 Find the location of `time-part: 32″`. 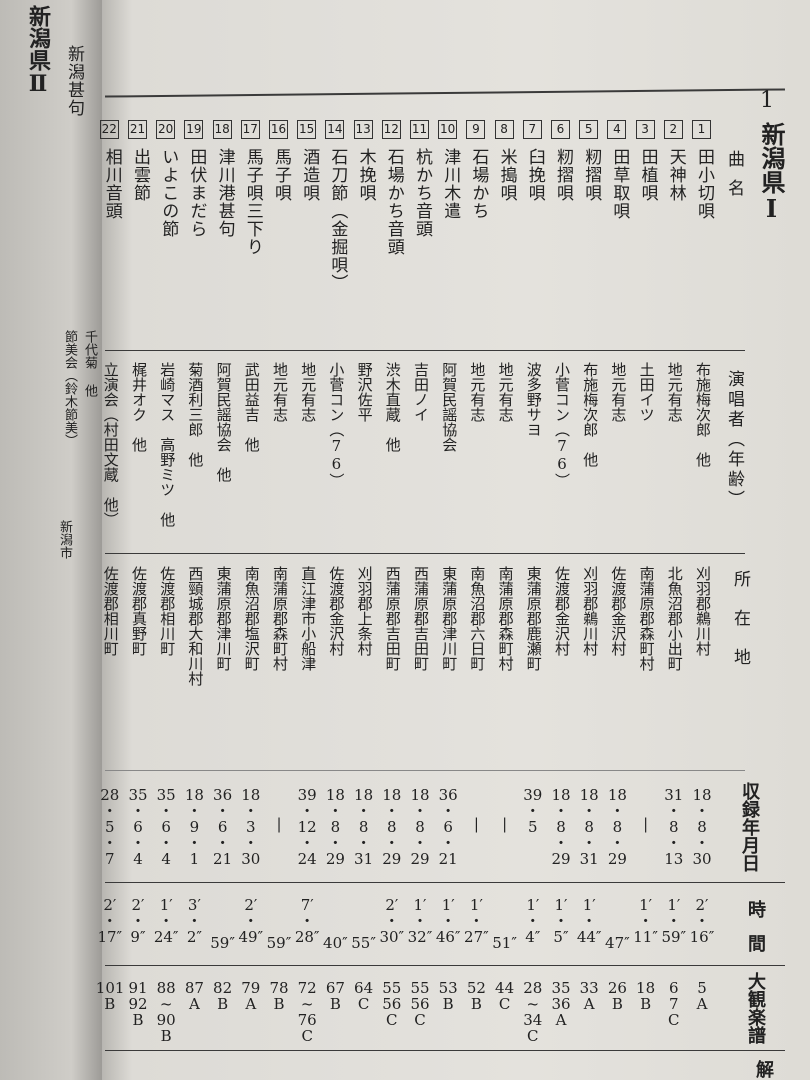

time-part: 32″ is located at coordinates (420, 937).